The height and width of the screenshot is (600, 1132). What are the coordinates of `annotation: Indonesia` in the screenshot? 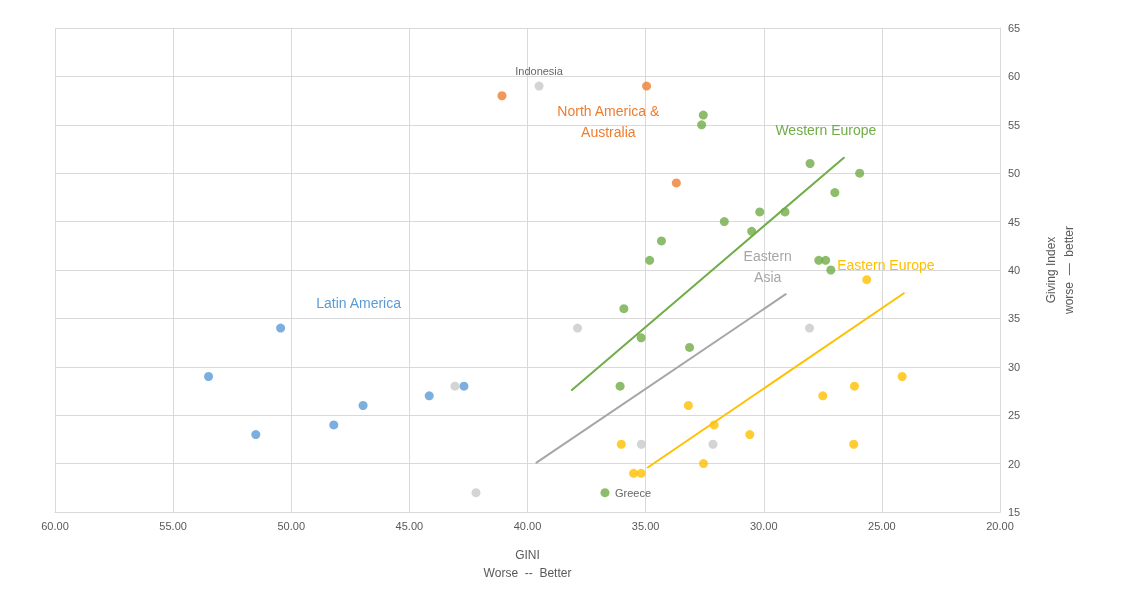 It's located at (539, 70).